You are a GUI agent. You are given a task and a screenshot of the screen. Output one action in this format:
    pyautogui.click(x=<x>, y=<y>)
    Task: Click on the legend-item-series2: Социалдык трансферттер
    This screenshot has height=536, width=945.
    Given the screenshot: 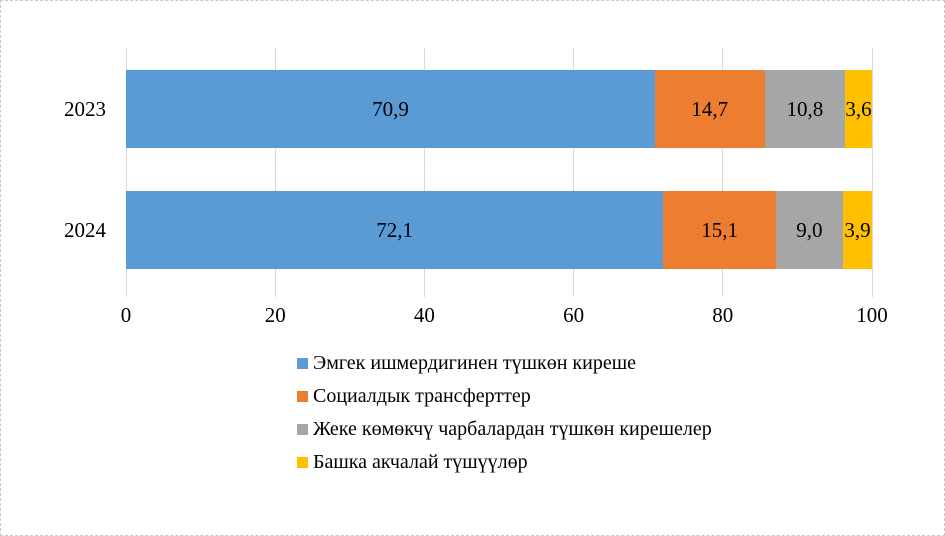 What is the action you would take?
    pyautogui.click(x=504, y=396)
    